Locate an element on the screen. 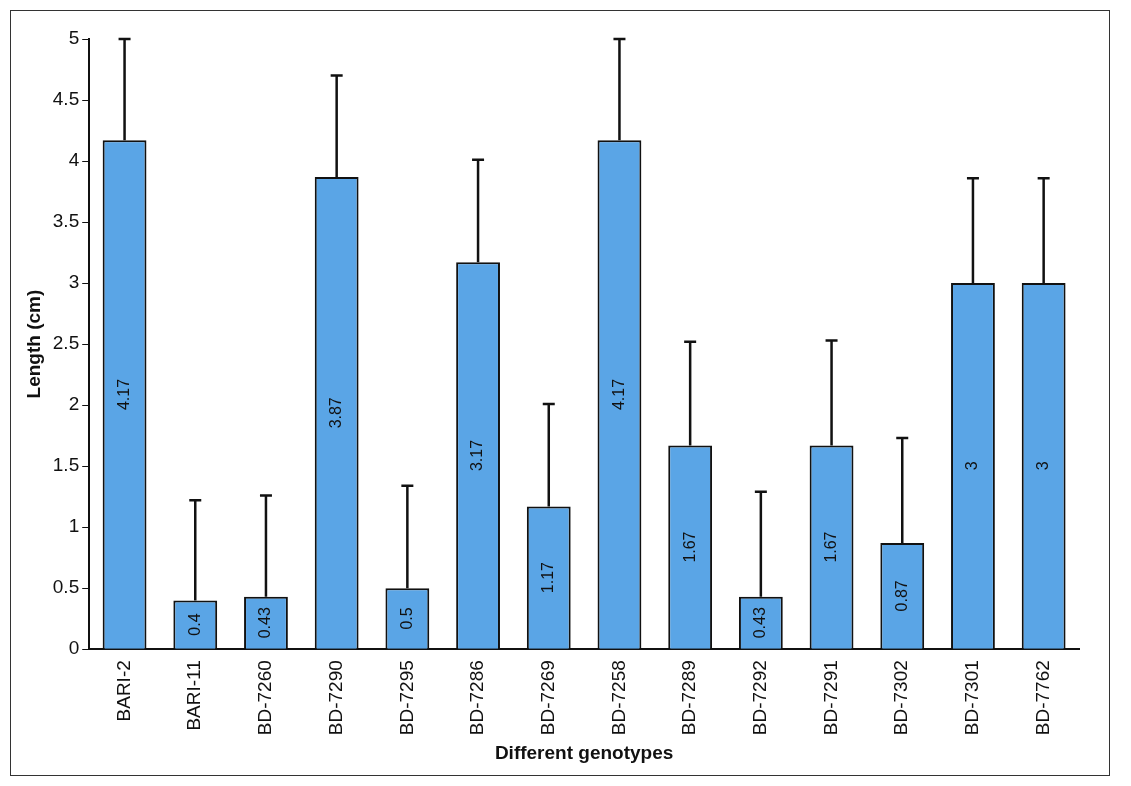 Image resolution: width=1131 pixels, height=786 pixels. y-tick-label: 4.5 is located at coordinates (66, 99).